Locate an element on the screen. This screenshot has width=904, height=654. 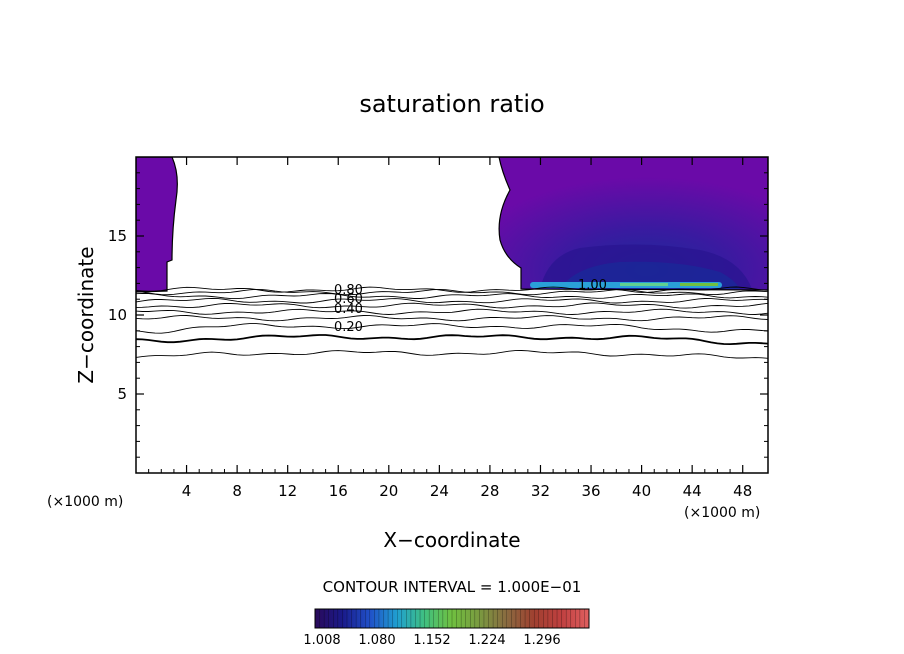
x-tick-label: 12 is located at coordinates (287, 491).